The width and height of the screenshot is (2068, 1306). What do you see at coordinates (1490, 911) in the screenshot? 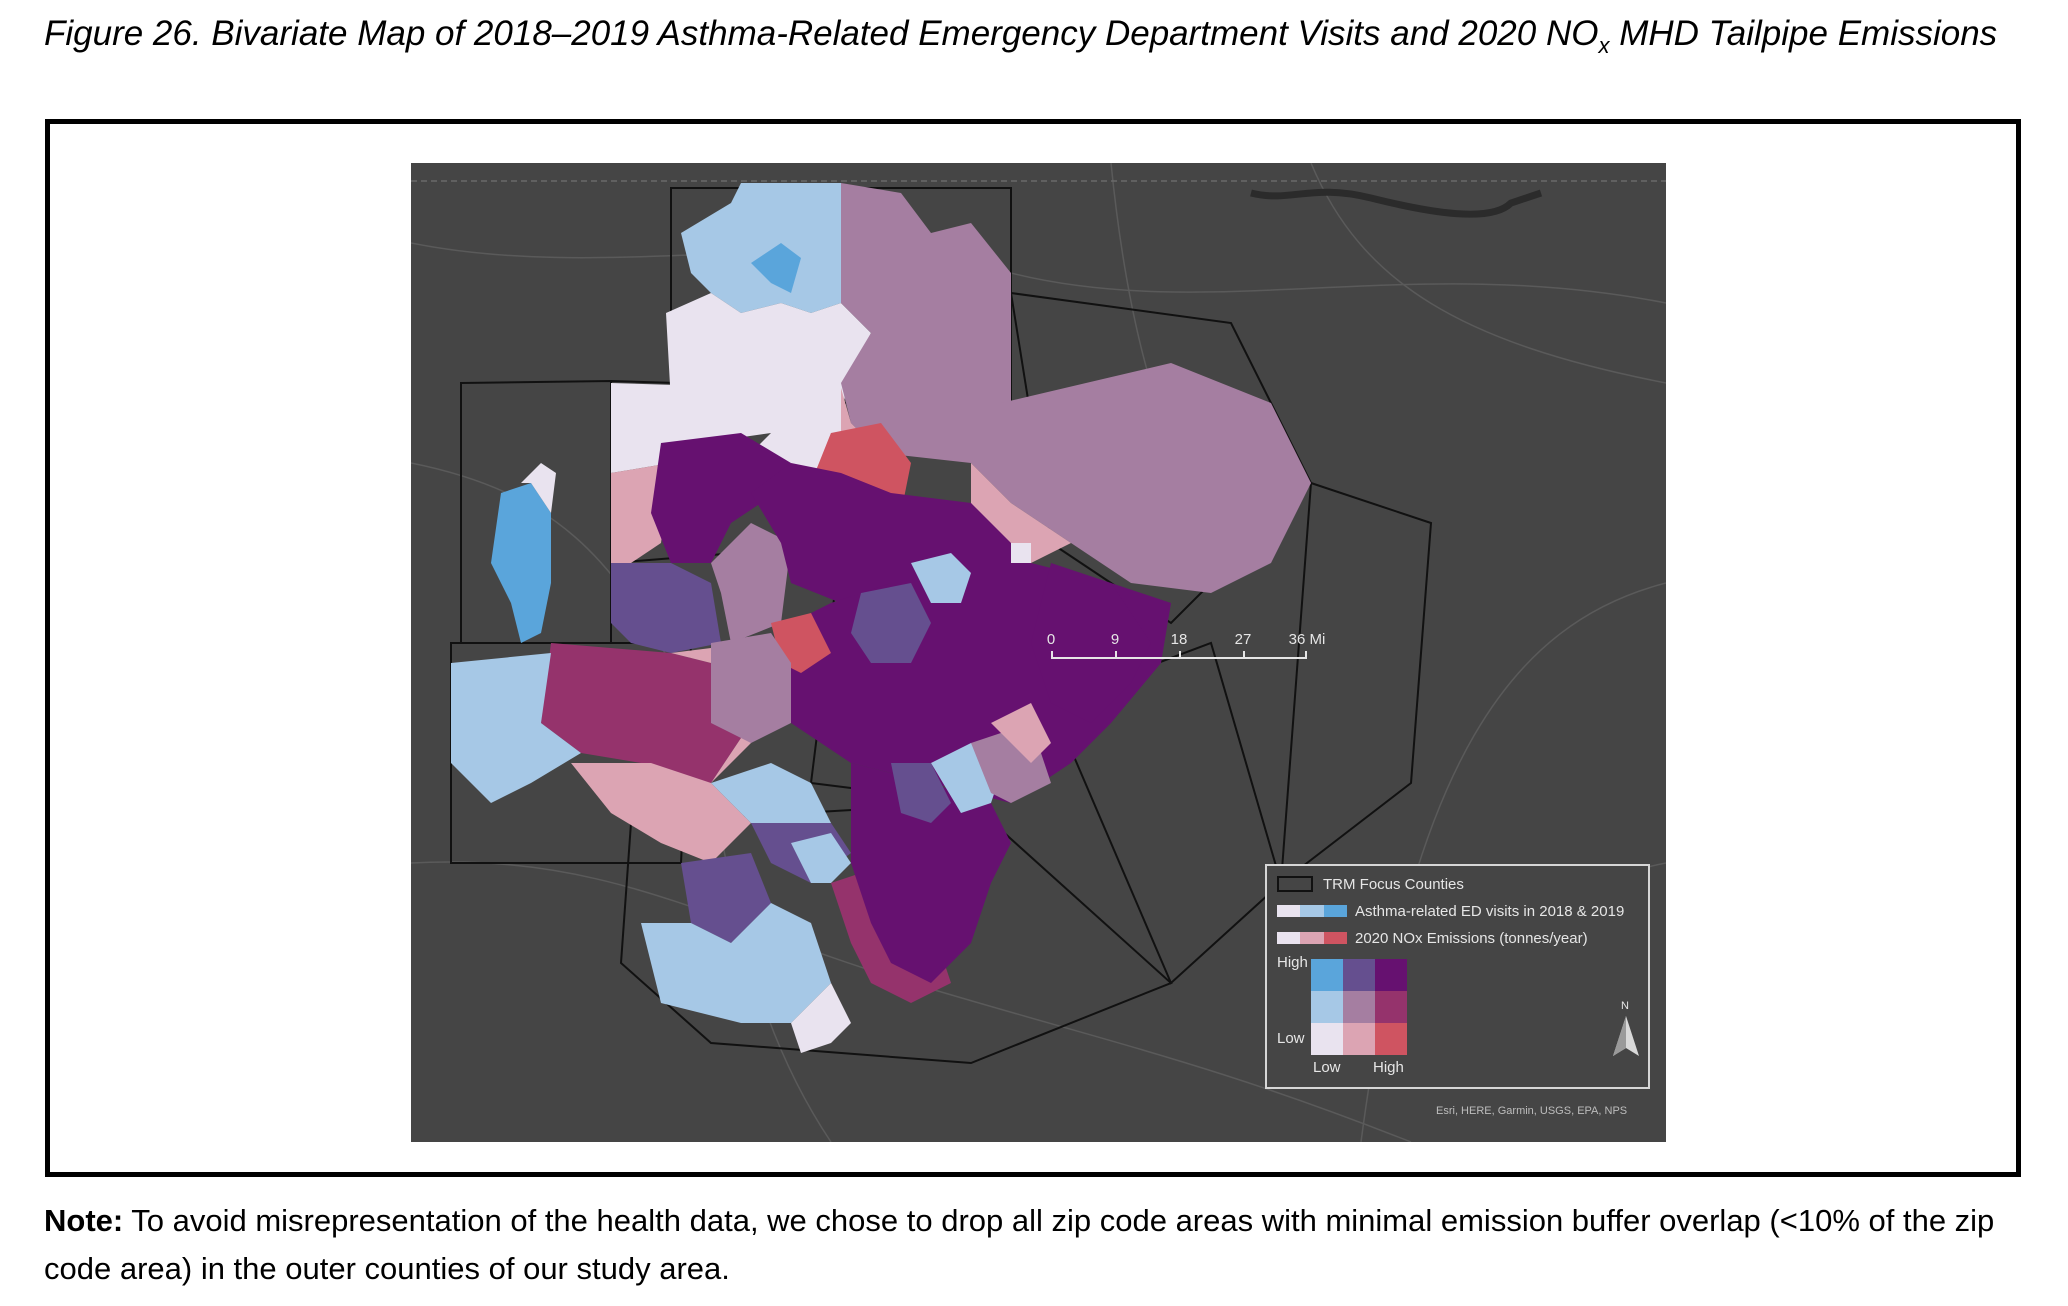
I see `legend-label-asthma: Asthma-related ED visits in 2018 & 2019` at bounding box center [1490, 911].